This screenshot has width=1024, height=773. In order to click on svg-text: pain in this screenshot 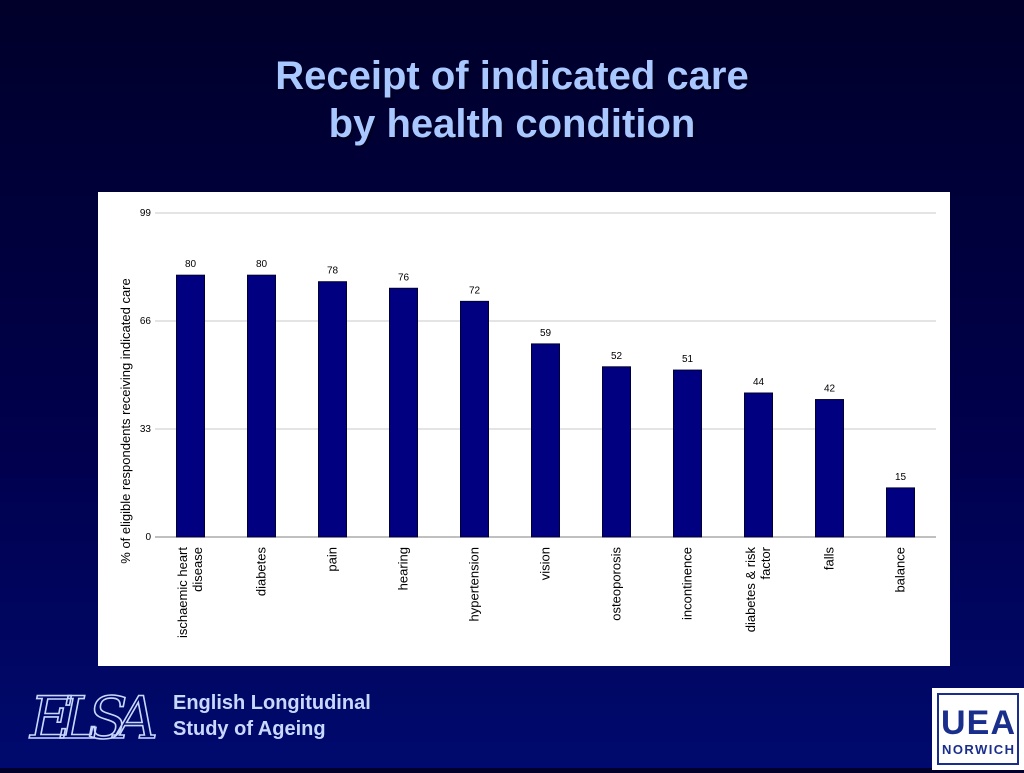, I will do `click(332, 559)`.